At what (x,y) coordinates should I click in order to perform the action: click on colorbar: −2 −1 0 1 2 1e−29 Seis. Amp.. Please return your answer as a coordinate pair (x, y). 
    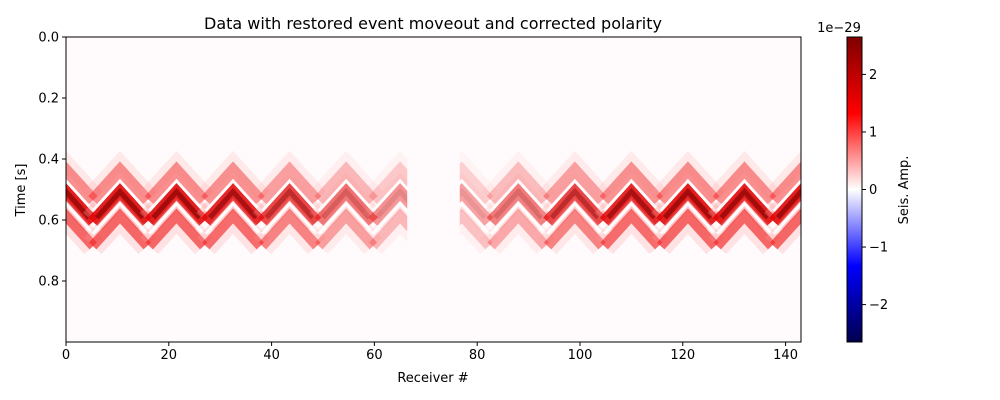
    Looking at the image, I should click on (864, 182).